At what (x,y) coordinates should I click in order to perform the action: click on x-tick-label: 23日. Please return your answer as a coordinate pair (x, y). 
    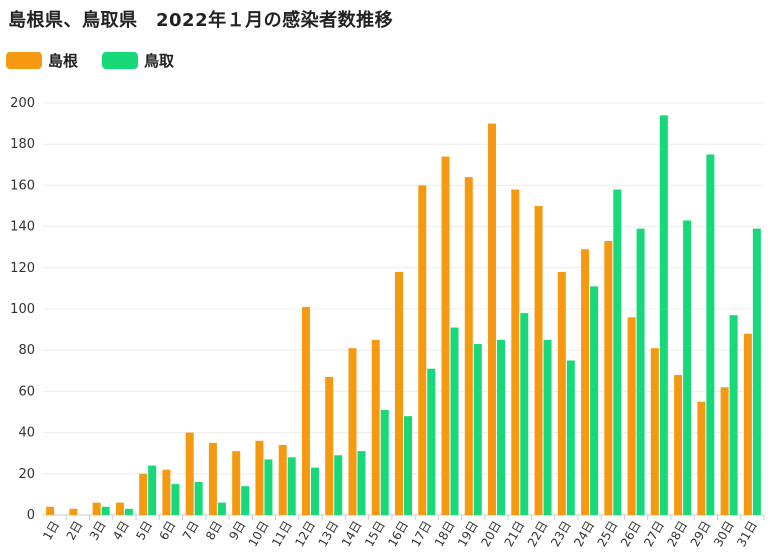
    Looking at the image, I should click on (561, 534).